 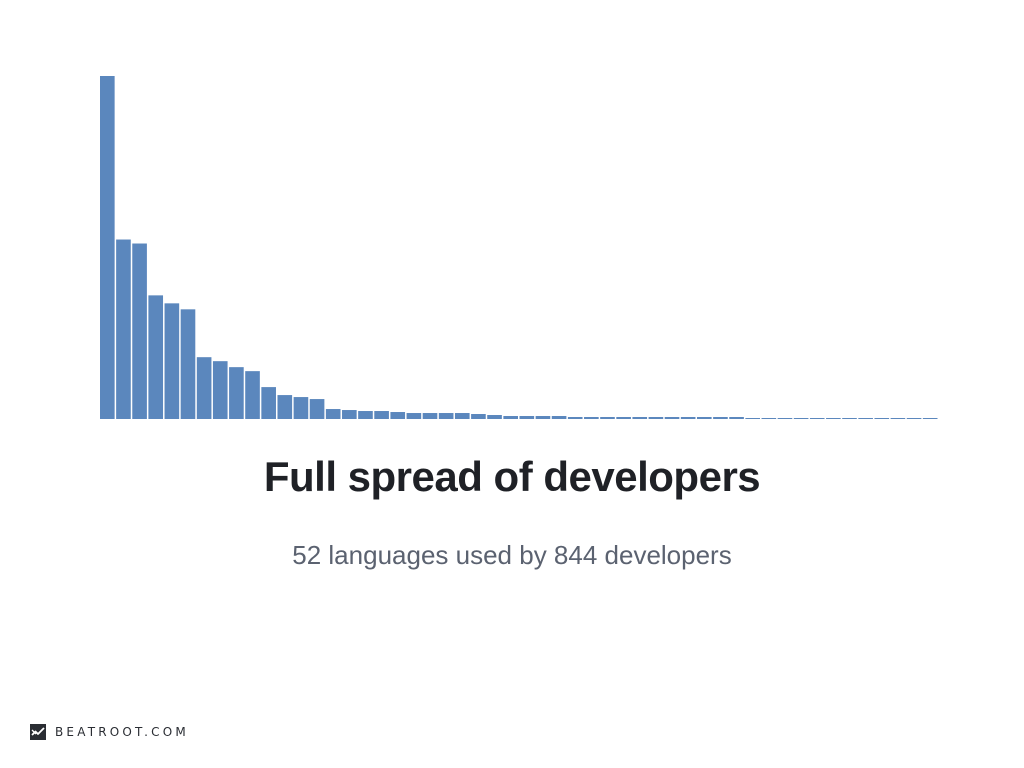 I want to click on brand-text: BEATROOT.COM, so click(x=122, y=732).